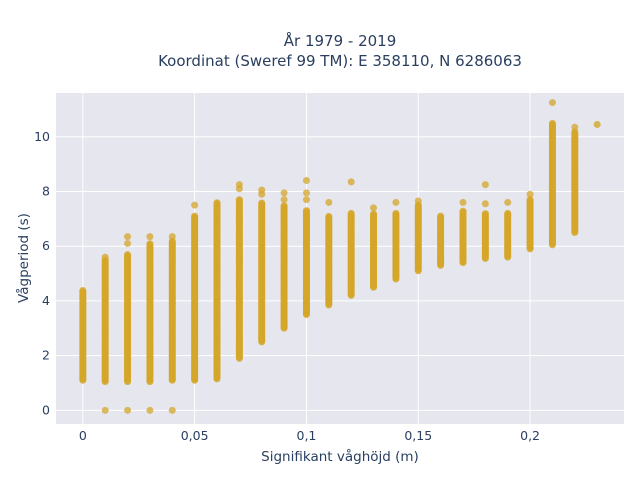 The width and height of the screenshot is (640, 480). I want to click on x-axis-ticks: 0 0,05 0,1 0,15 0,2, so click(309, 435).